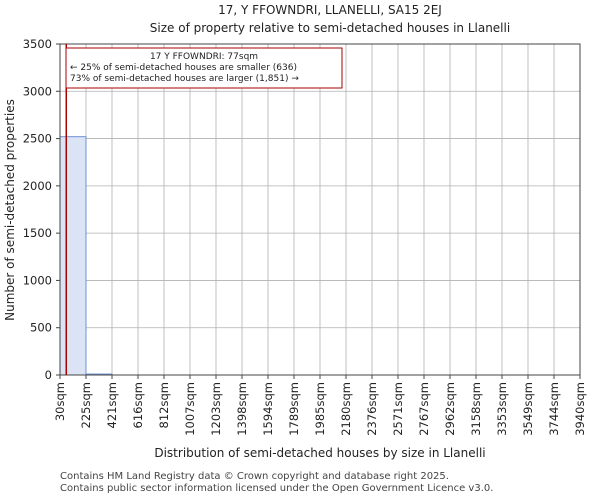 The image size is (600, 500). I want to click on x-tick-label: 2180sqm, so click(346, 409).